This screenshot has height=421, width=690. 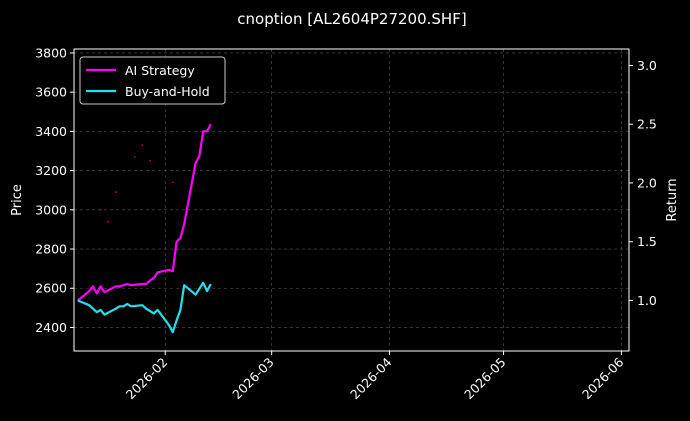 I want to click on left-y-tick-label: 2800, so click(x=51, y=249).